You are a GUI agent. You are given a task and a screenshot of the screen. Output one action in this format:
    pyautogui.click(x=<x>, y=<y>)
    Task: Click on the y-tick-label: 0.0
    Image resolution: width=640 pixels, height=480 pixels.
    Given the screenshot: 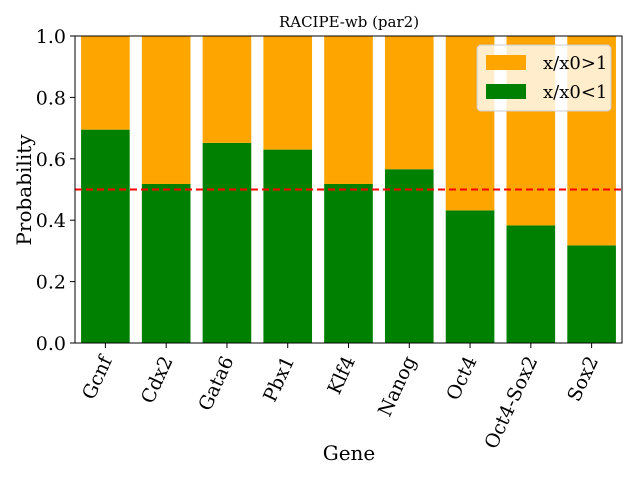 What is the action you would take?
    pyautogui.click(x=51, y=344)
    